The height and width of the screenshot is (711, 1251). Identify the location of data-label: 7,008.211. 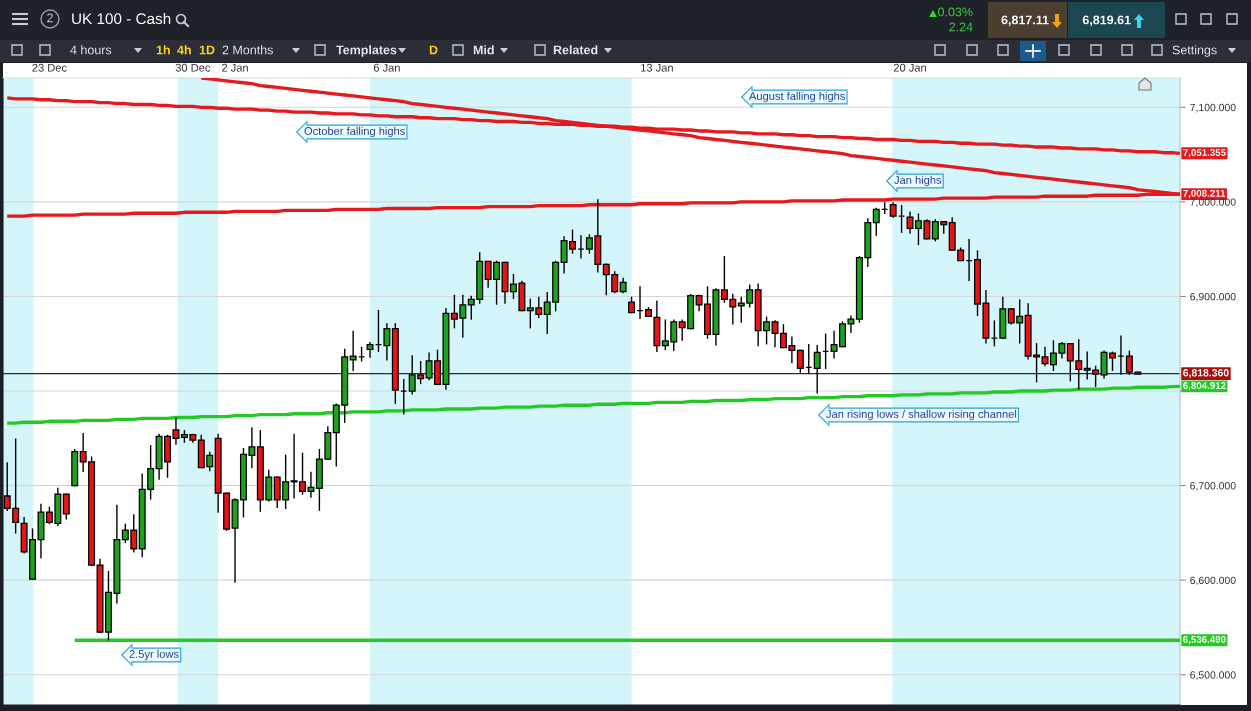
(1204, 194).